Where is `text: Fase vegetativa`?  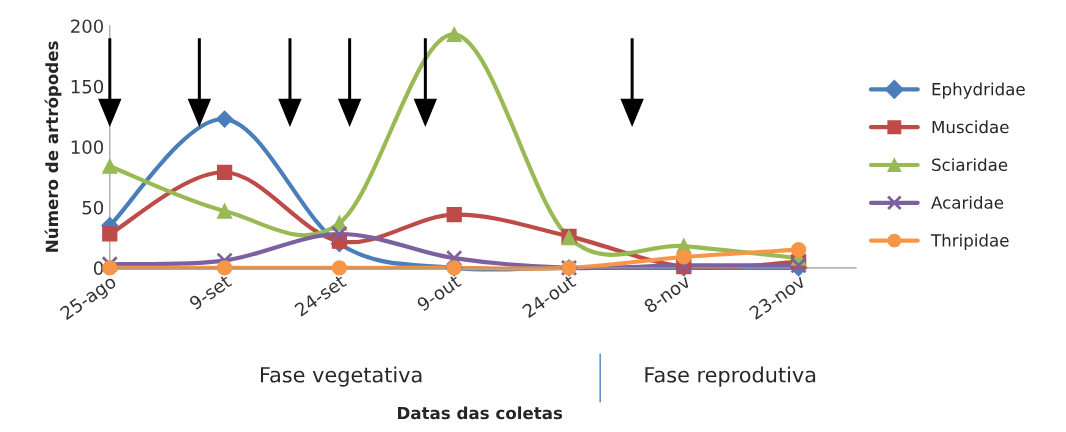
text: Fase vegetativa is located at coordinates (341, 376).